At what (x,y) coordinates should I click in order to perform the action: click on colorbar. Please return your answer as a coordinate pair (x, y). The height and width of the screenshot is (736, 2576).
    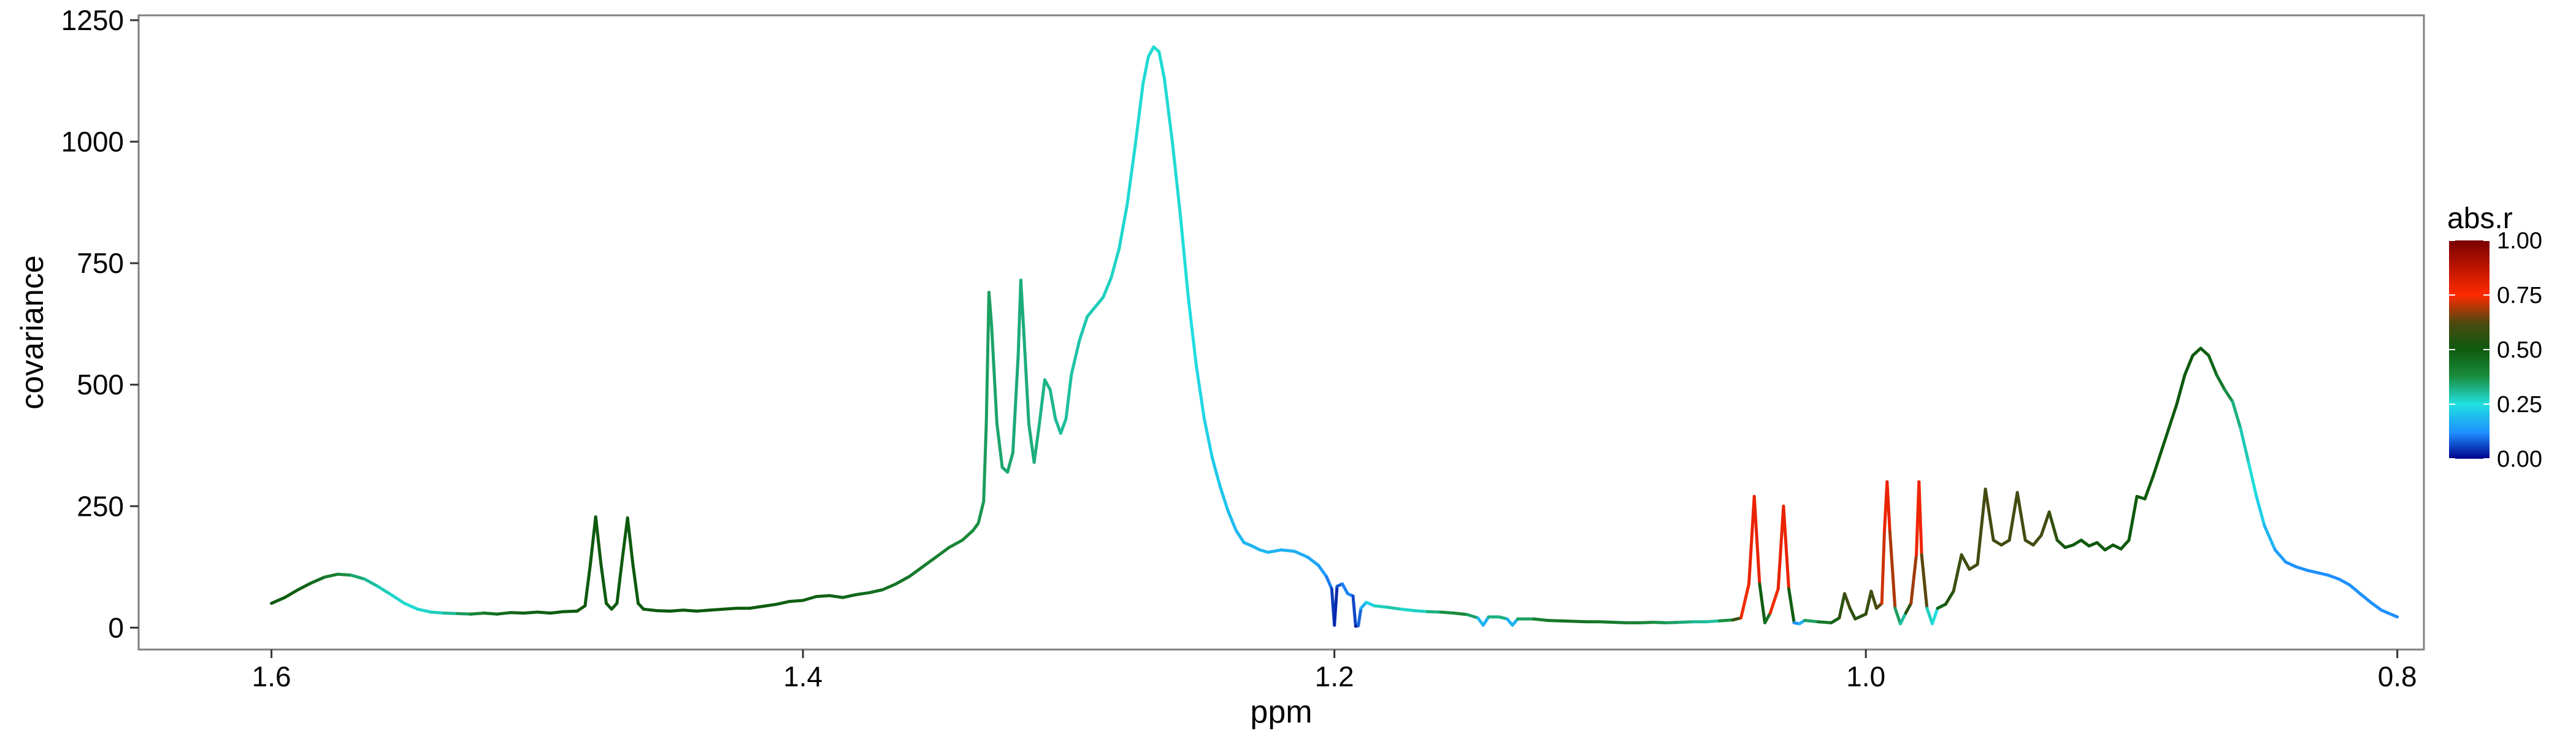
    Looking at the image, I should click on (2469, 349).